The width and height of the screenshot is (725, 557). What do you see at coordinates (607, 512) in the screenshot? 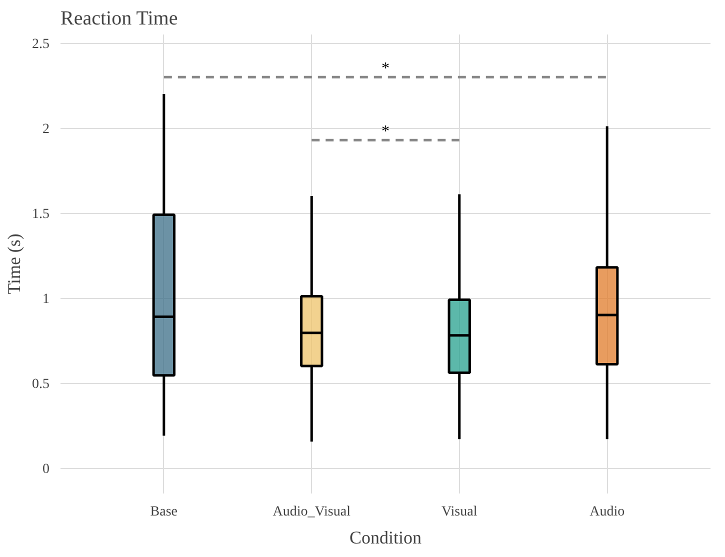
I see `x-tick-label: Audio` at bounding box center [607, 512].